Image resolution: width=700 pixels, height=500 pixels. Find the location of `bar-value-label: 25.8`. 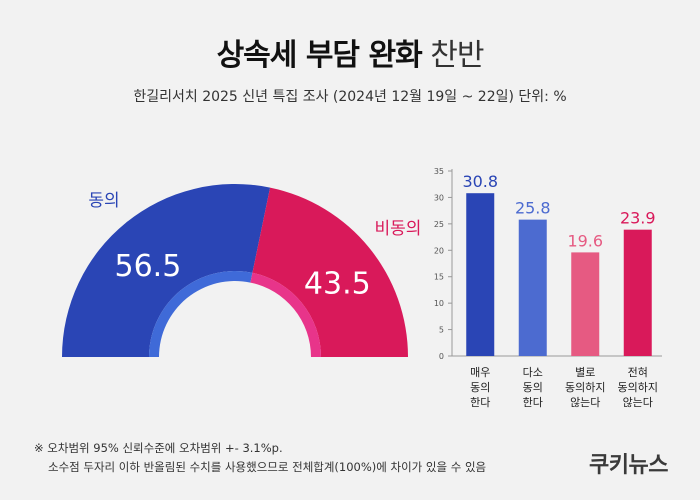

bar-value-label: 25.8 is located at coordinates (533, 208).